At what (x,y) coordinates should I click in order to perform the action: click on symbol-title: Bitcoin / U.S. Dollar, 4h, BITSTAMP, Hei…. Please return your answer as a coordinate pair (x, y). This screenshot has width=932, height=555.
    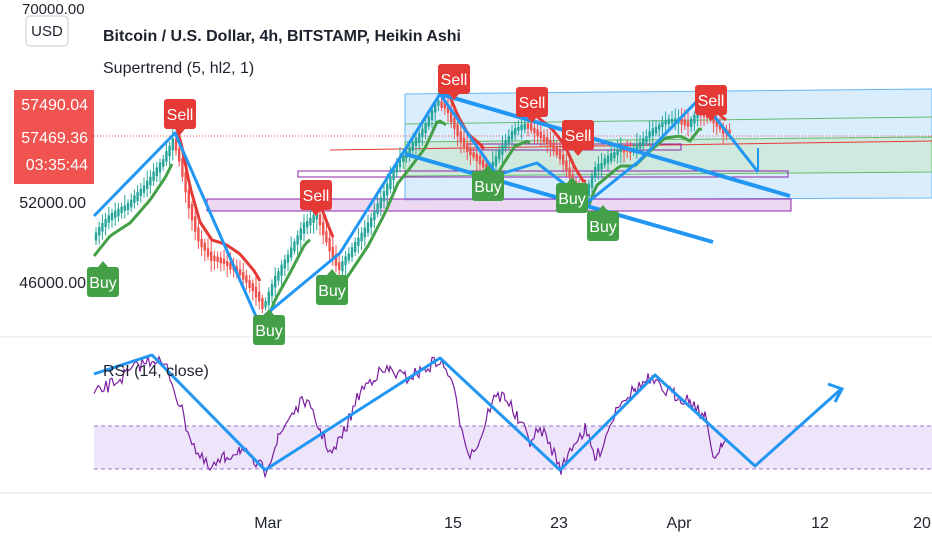
    Looking at the image, I should click on (282, 36).